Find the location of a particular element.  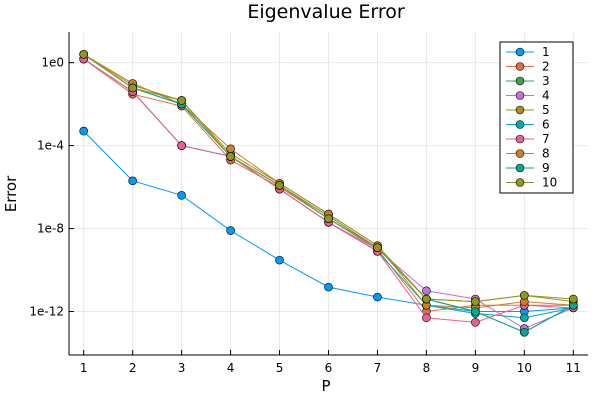

y-tick-label: 1e0 is located at coordinates (52, 63).